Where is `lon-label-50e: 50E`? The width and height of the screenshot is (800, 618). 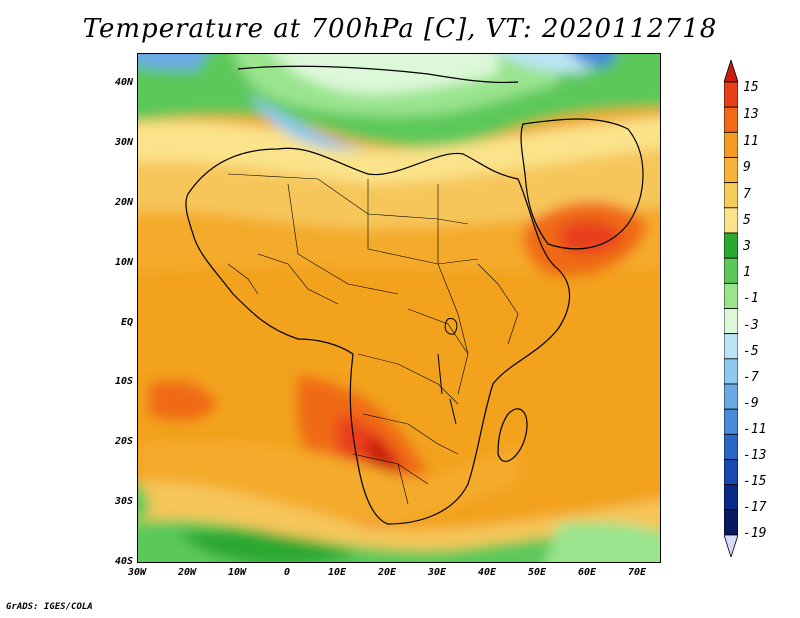 lon-label-50e: 50E is located at coordinates (537, 572).